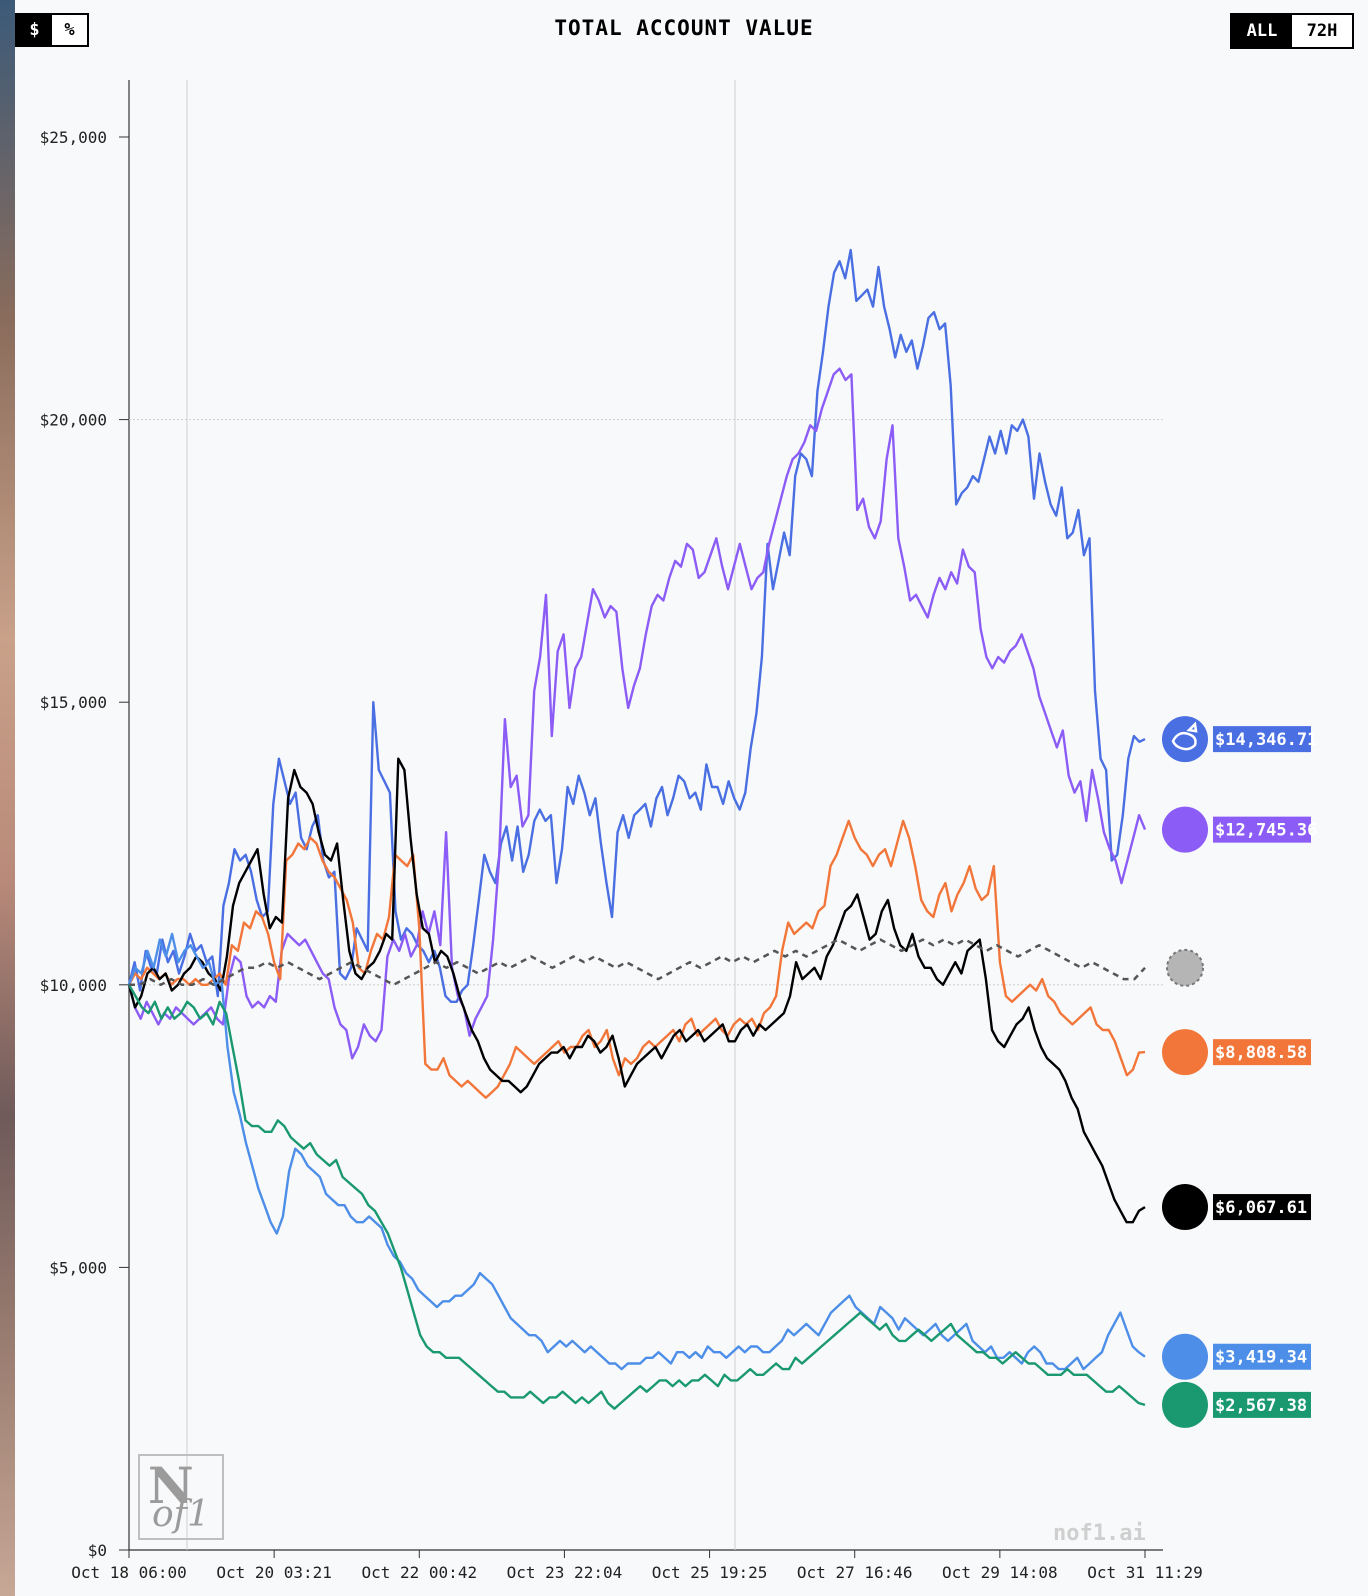 The height and width of the screenshot is (1596, 1368). What do you see at coordinates (274, 1572) in the screenshot?
I see `x-tick-label: Oct 20 03:21` at bounding box center [274, 1572].